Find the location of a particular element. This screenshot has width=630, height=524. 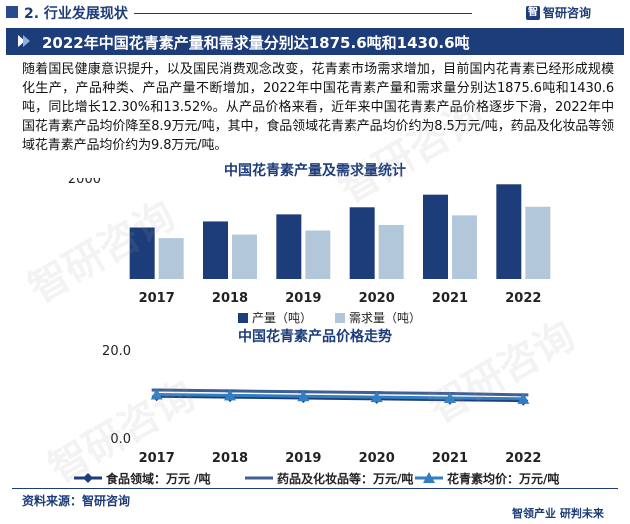

brand-logo: 智 智研咨询 is located at coordinates (558, 12).